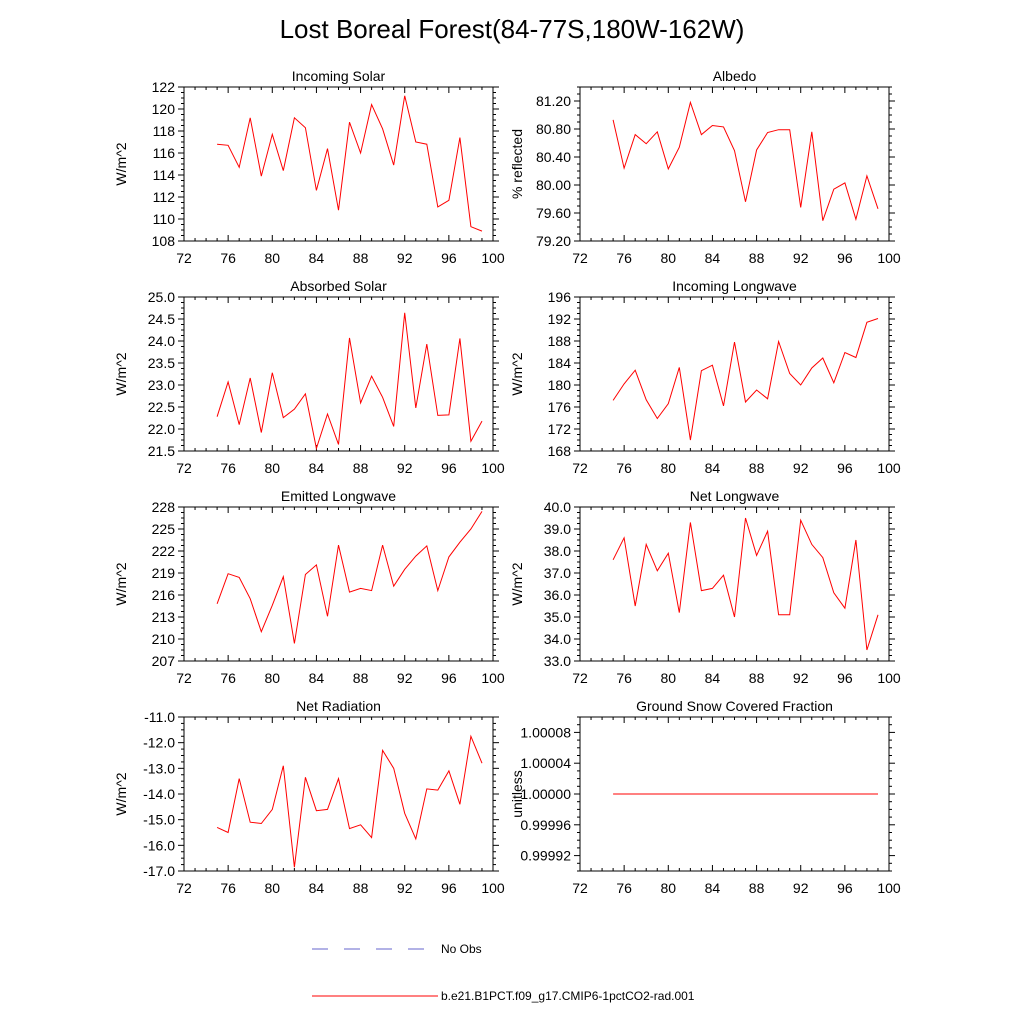 This screenshot has width=1024, height=1024. I want to click on y-tick-label: 172, so click(560, 429).